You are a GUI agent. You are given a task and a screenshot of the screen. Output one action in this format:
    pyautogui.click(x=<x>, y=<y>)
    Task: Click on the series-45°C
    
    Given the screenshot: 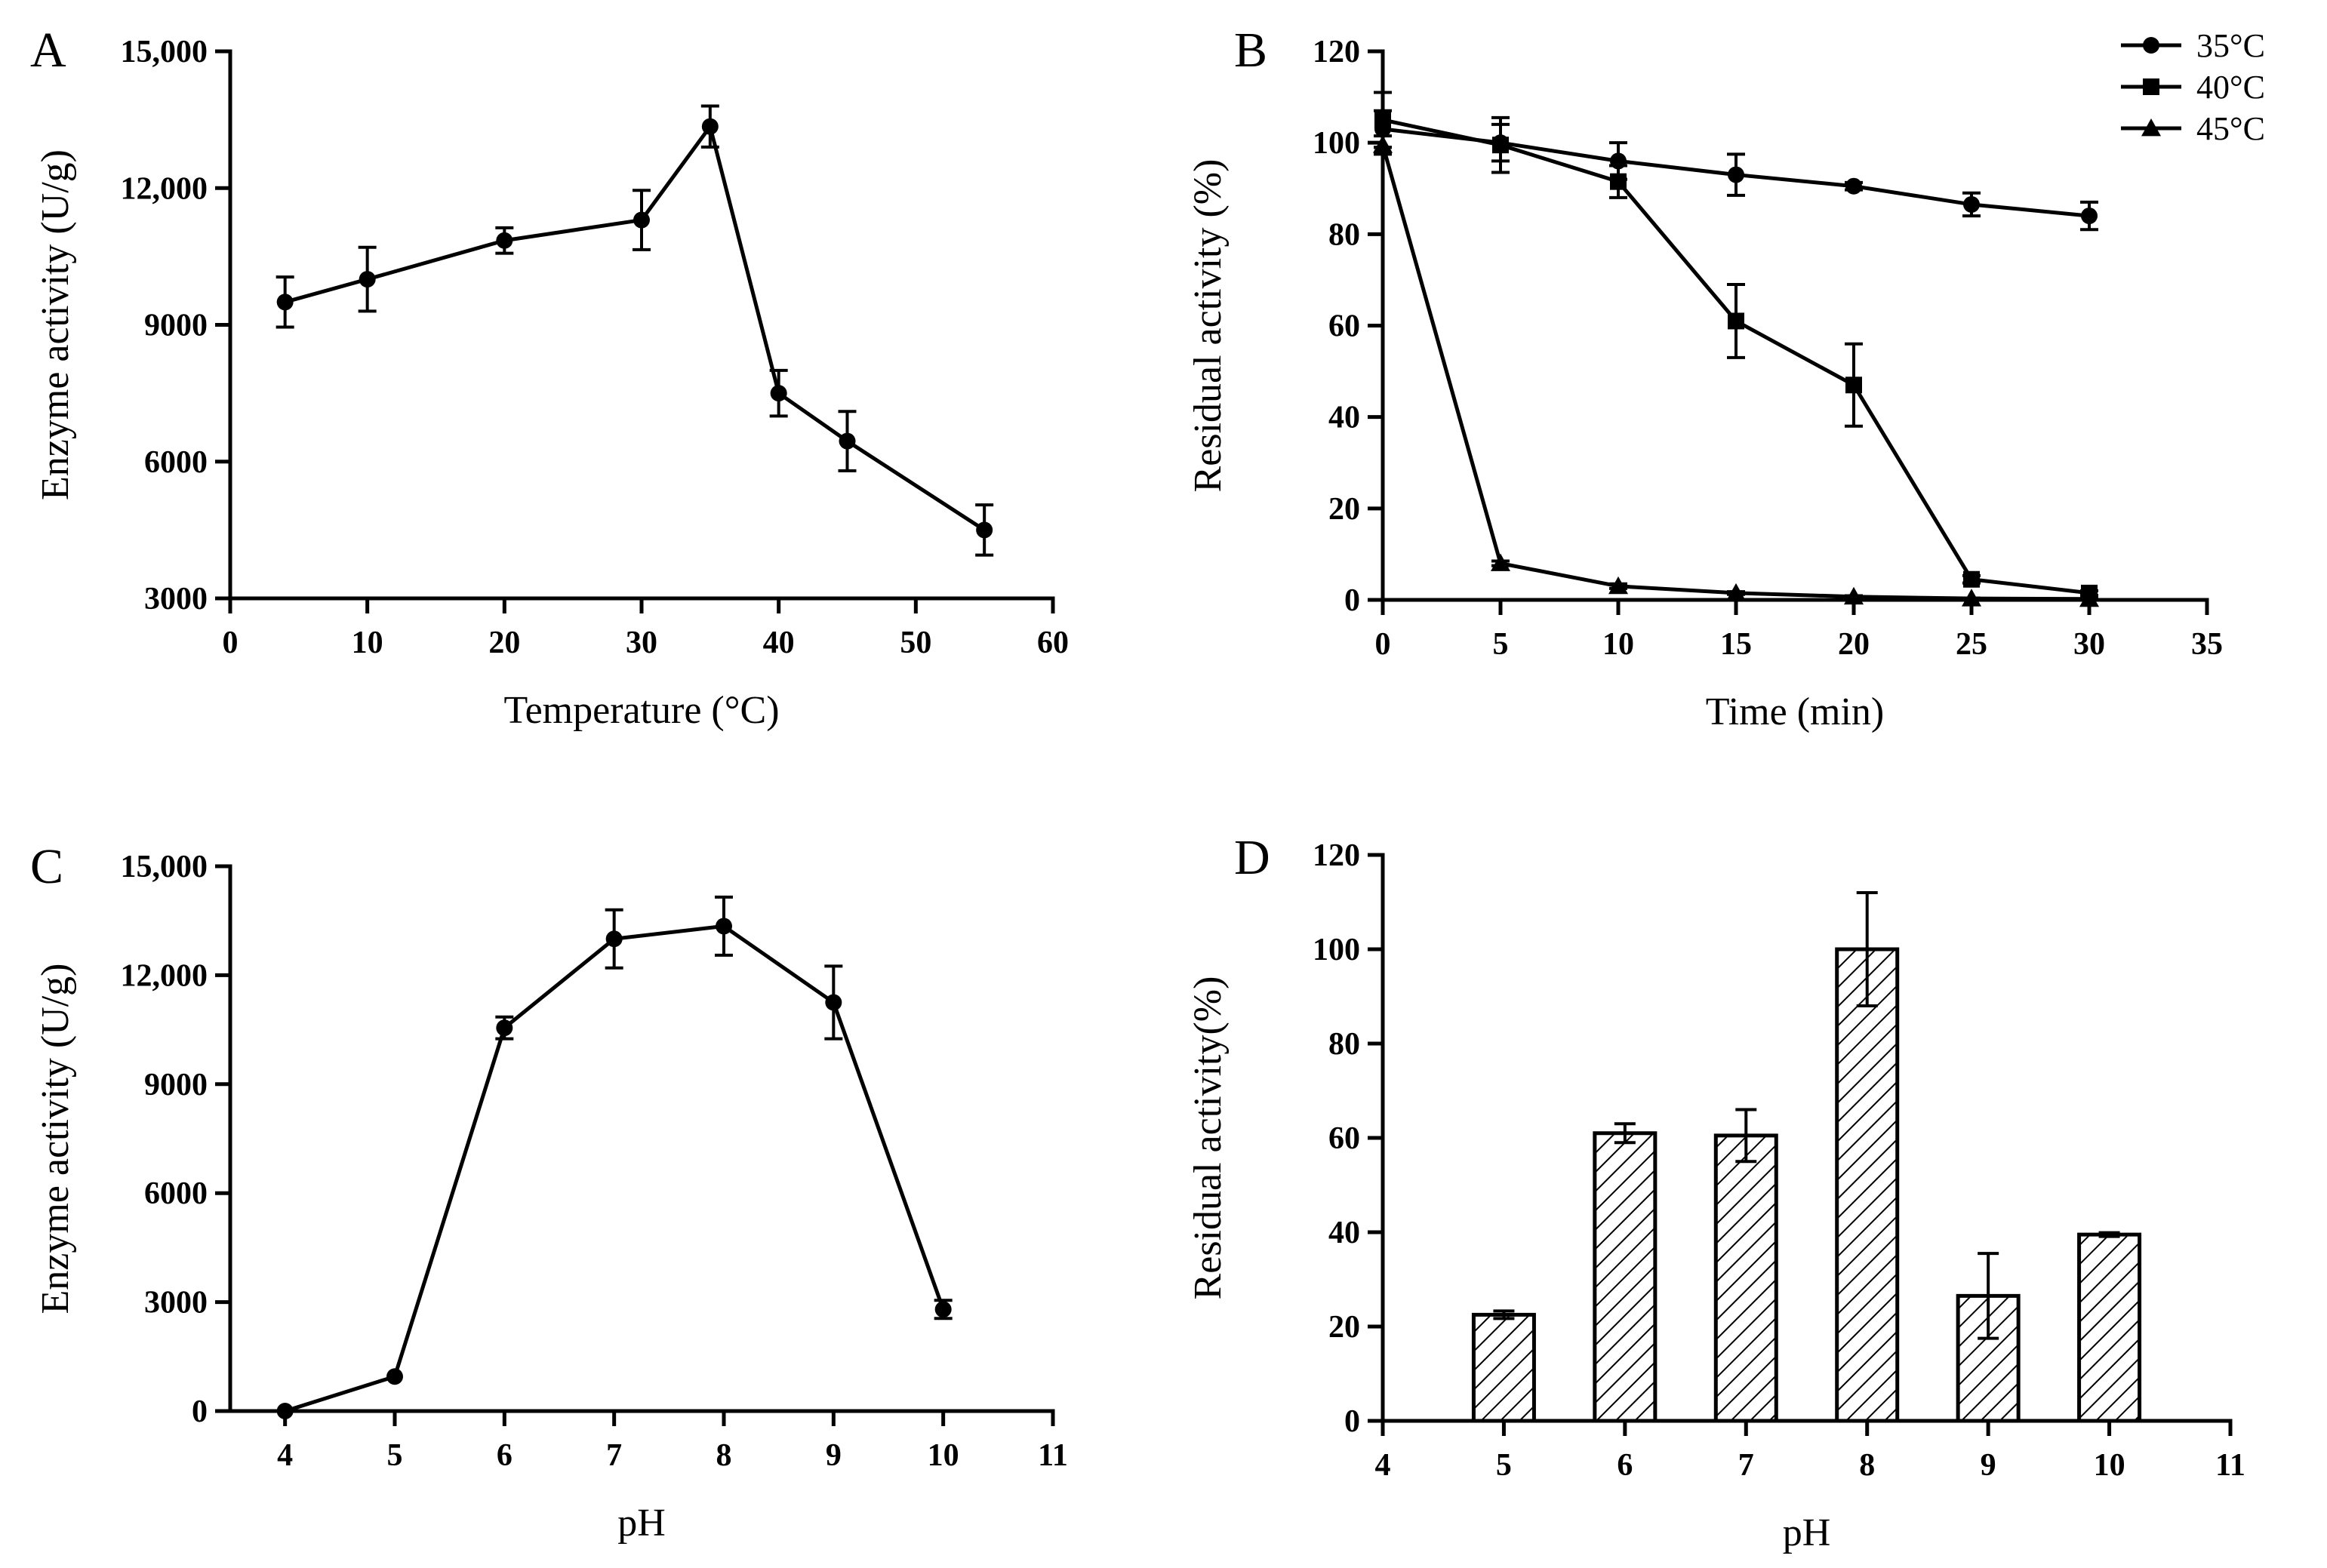 What is the action you would take?
    pyautogui.click(x=1736, y=370)
    